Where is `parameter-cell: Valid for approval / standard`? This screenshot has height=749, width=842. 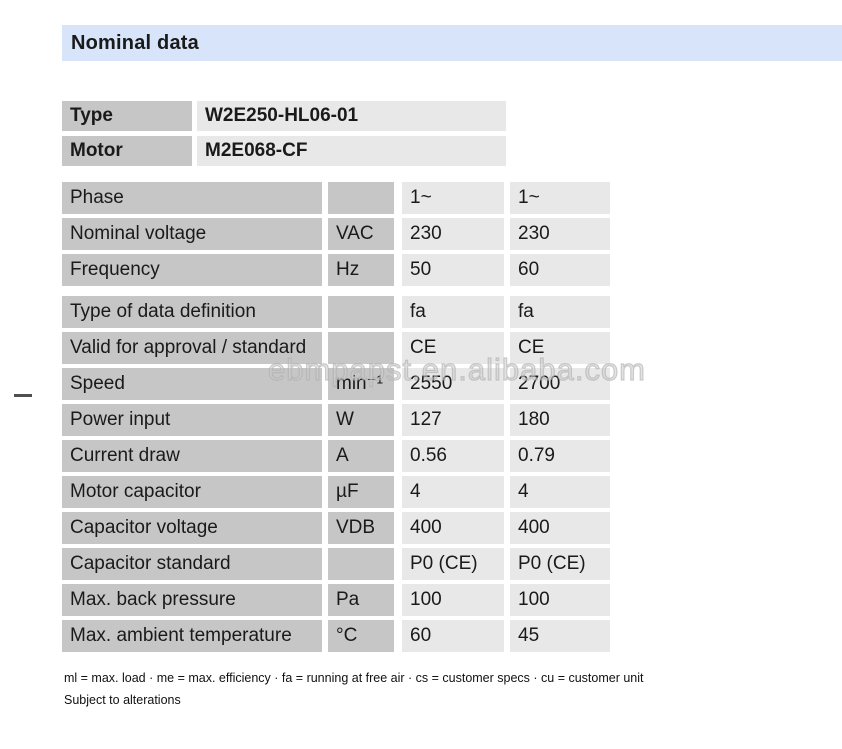
parameter-cell: Valid for approval / standard is located at coordinates (192, 348).